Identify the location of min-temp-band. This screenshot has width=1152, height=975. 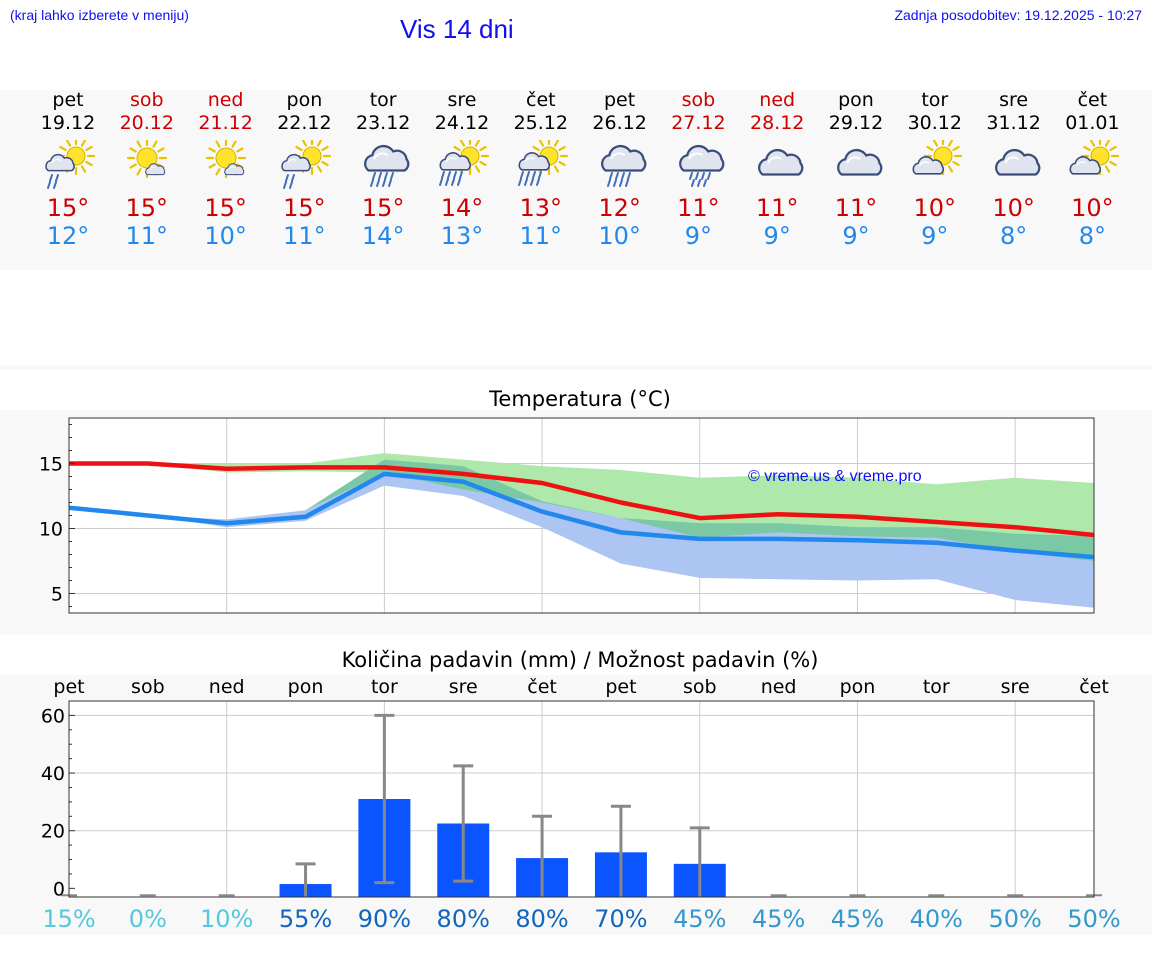
(581, 533).